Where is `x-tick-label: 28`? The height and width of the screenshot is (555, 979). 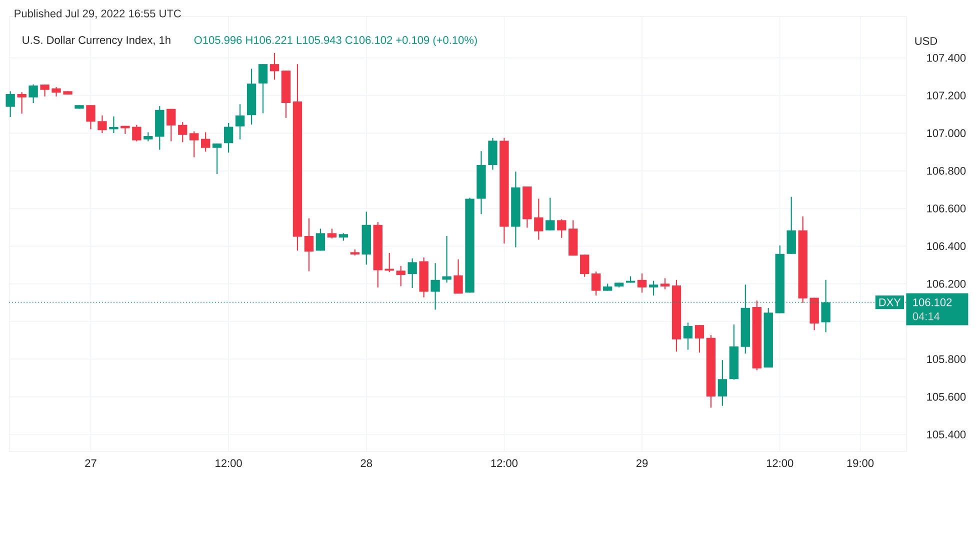 x-tick-label: 28 is located at coordinates (366, 463).